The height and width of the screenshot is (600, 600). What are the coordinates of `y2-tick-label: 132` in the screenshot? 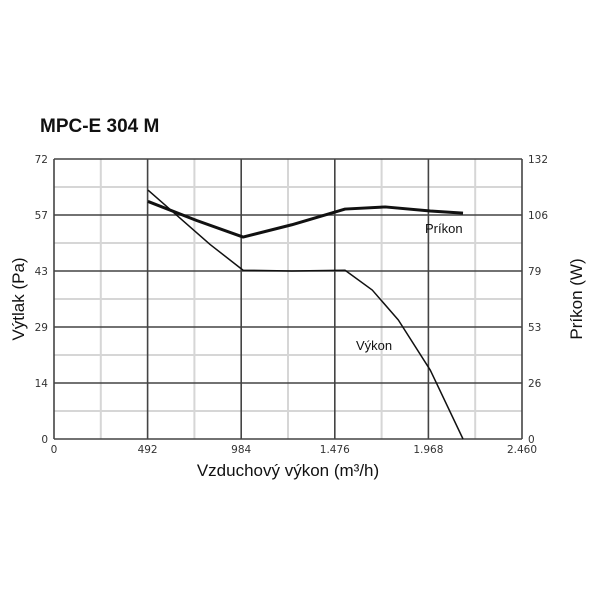 It's located at (538, 160).